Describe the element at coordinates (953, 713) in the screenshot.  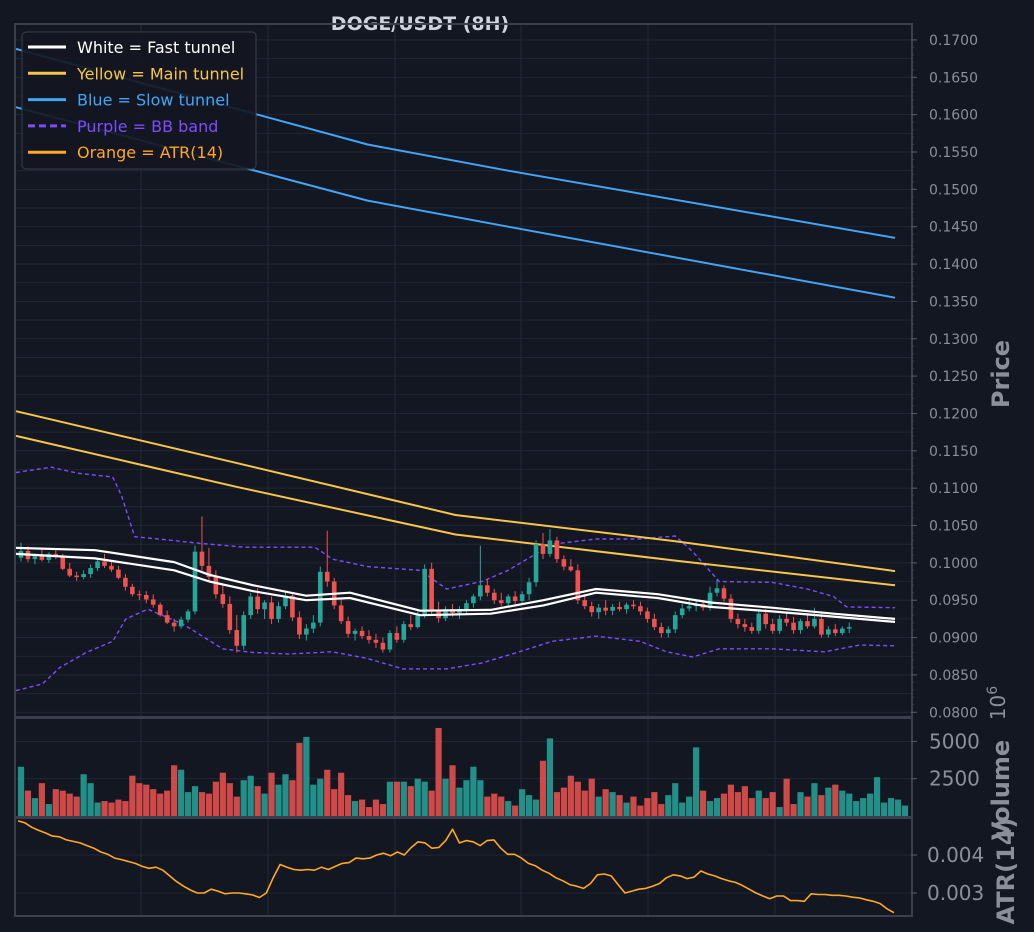
I see `price-tick-label: 0.0800` at that location.